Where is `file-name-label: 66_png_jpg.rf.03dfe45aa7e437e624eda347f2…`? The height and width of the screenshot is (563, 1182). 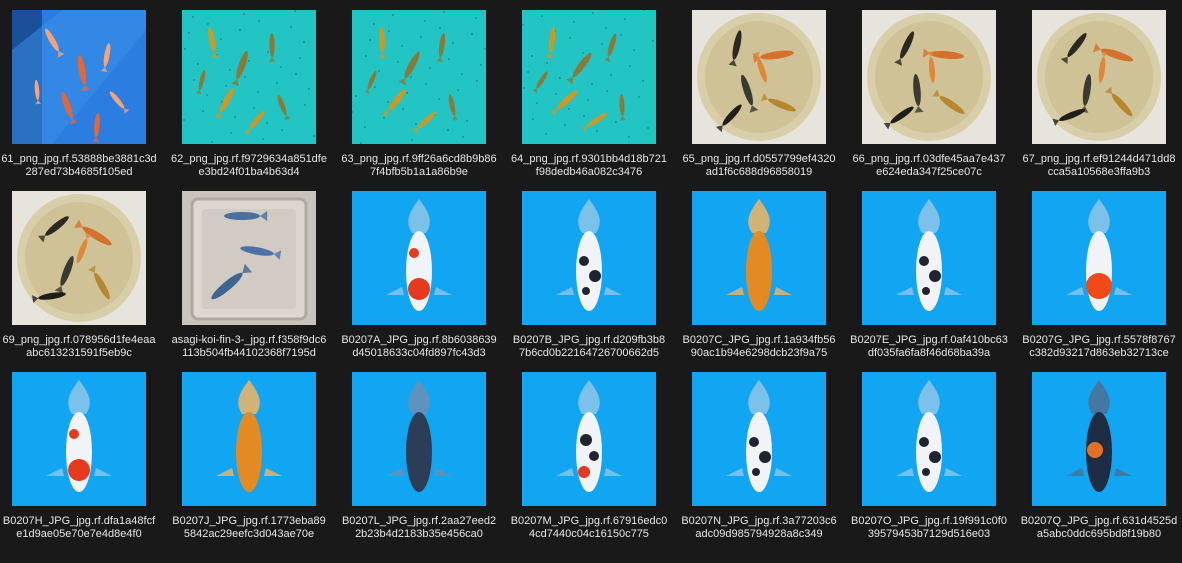 file-name-label: 66_png_jpg.rf.03dfe45aa7e437e624eda347f2… is located at coordinates (929, 165).